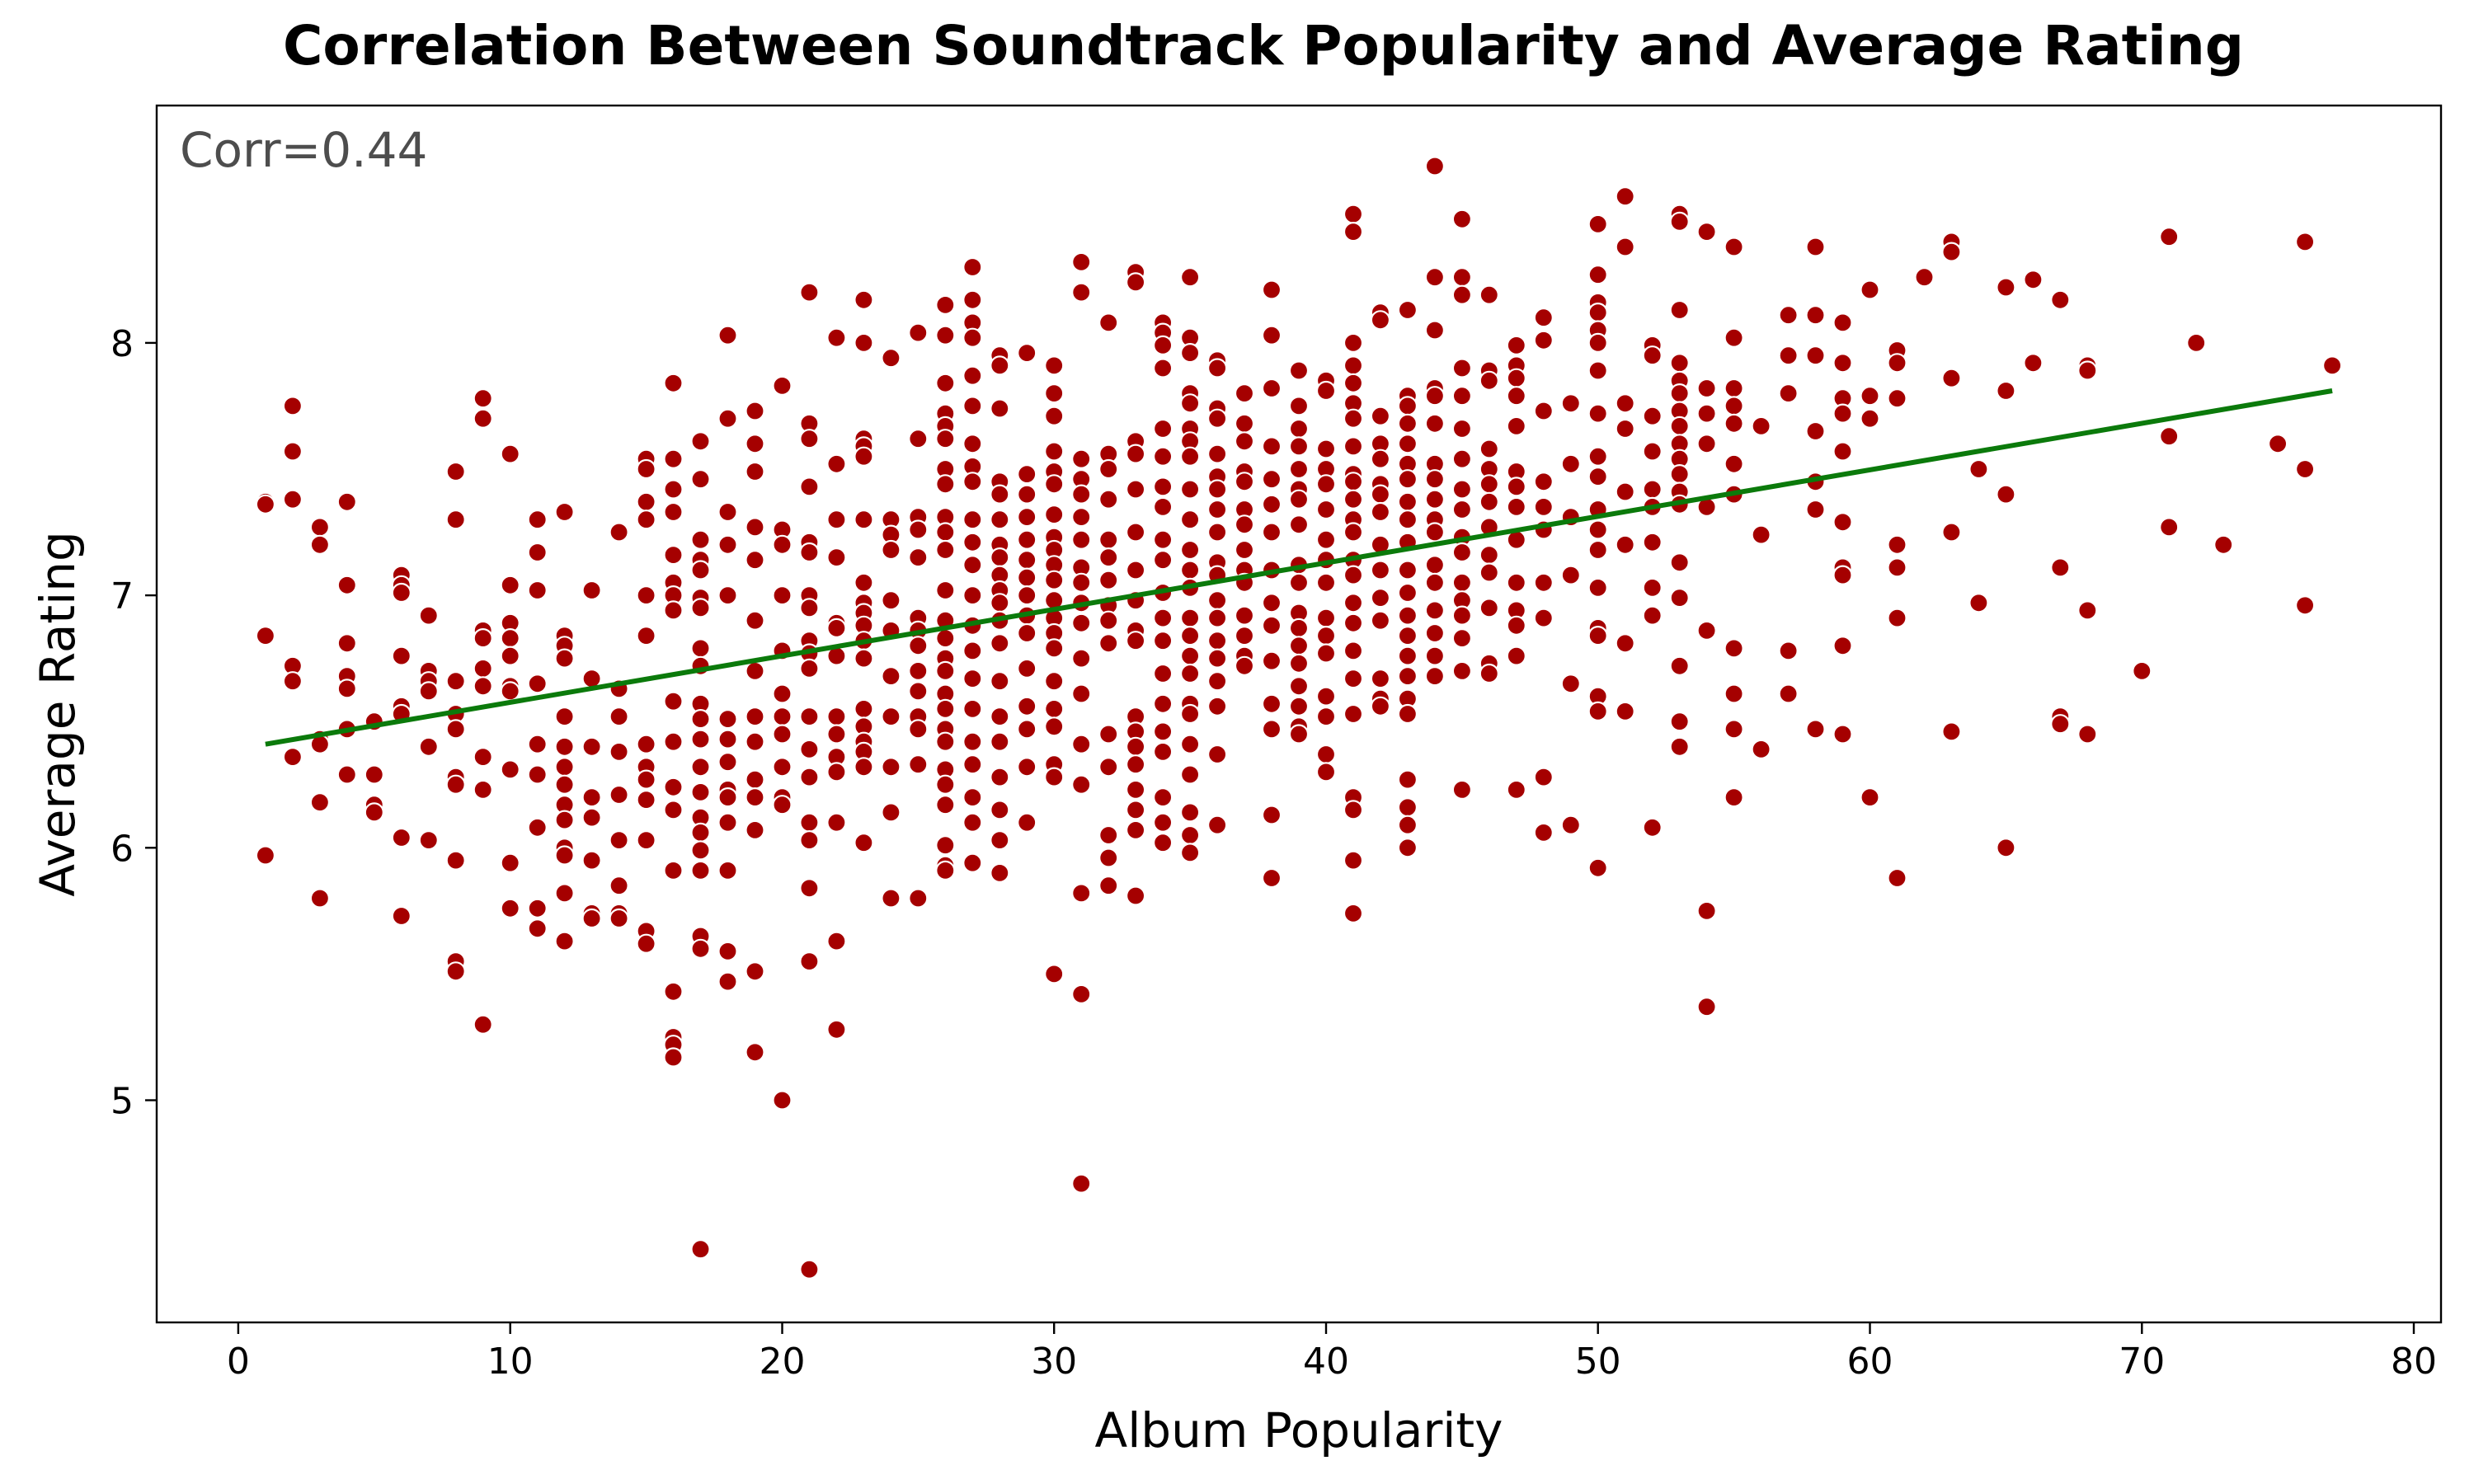 The image size is (2474, 1484). What do you see at coordinates (122, 596) in the screenshot?
I see `y-tick-label: 7` at bounding box center [122, 596].